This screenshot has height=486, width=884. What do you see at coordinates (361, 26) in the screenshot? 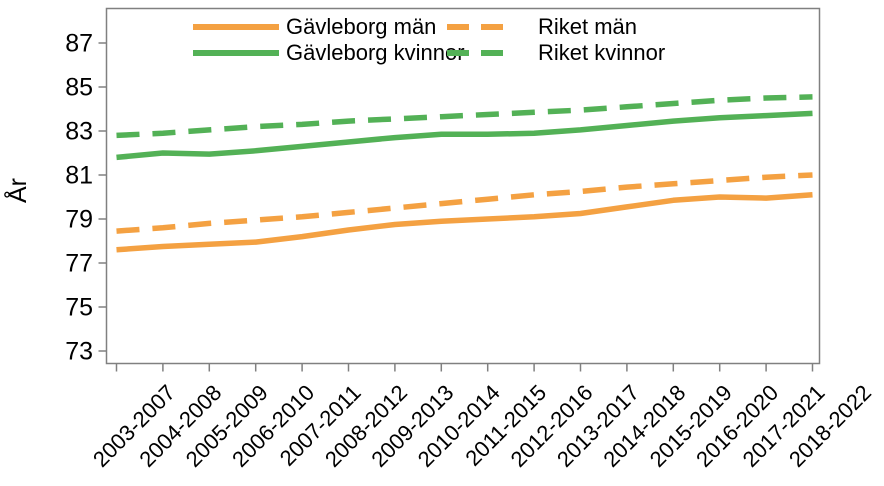
I see `legend-label-gavleborg-man: Gävleborg män` at bounding box center [361, 26].